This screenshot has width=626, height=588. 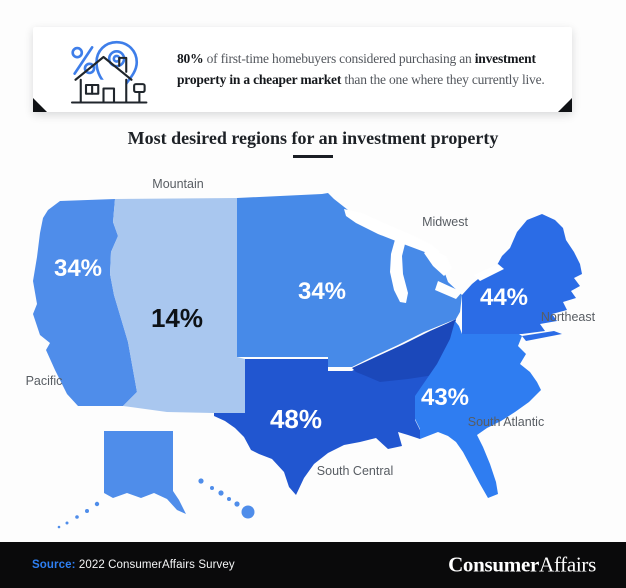 What do you see at coordinates (313, 156) in the screenshot?
I see `title-underline` at bounding box center [313, 156].